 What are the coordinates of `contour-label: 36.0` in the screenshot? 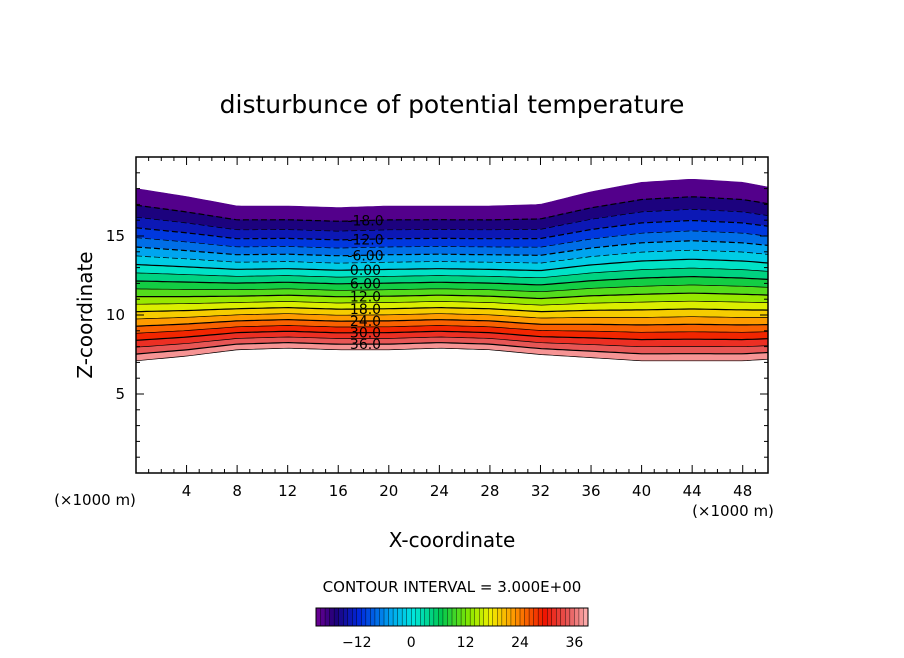 It's located at (365, 345).